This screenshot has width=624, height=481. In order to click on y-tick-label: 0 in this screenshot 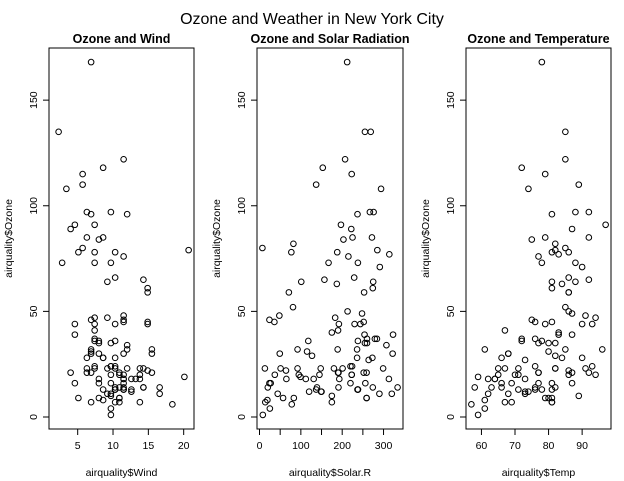, I will do `click(34, 417)`.